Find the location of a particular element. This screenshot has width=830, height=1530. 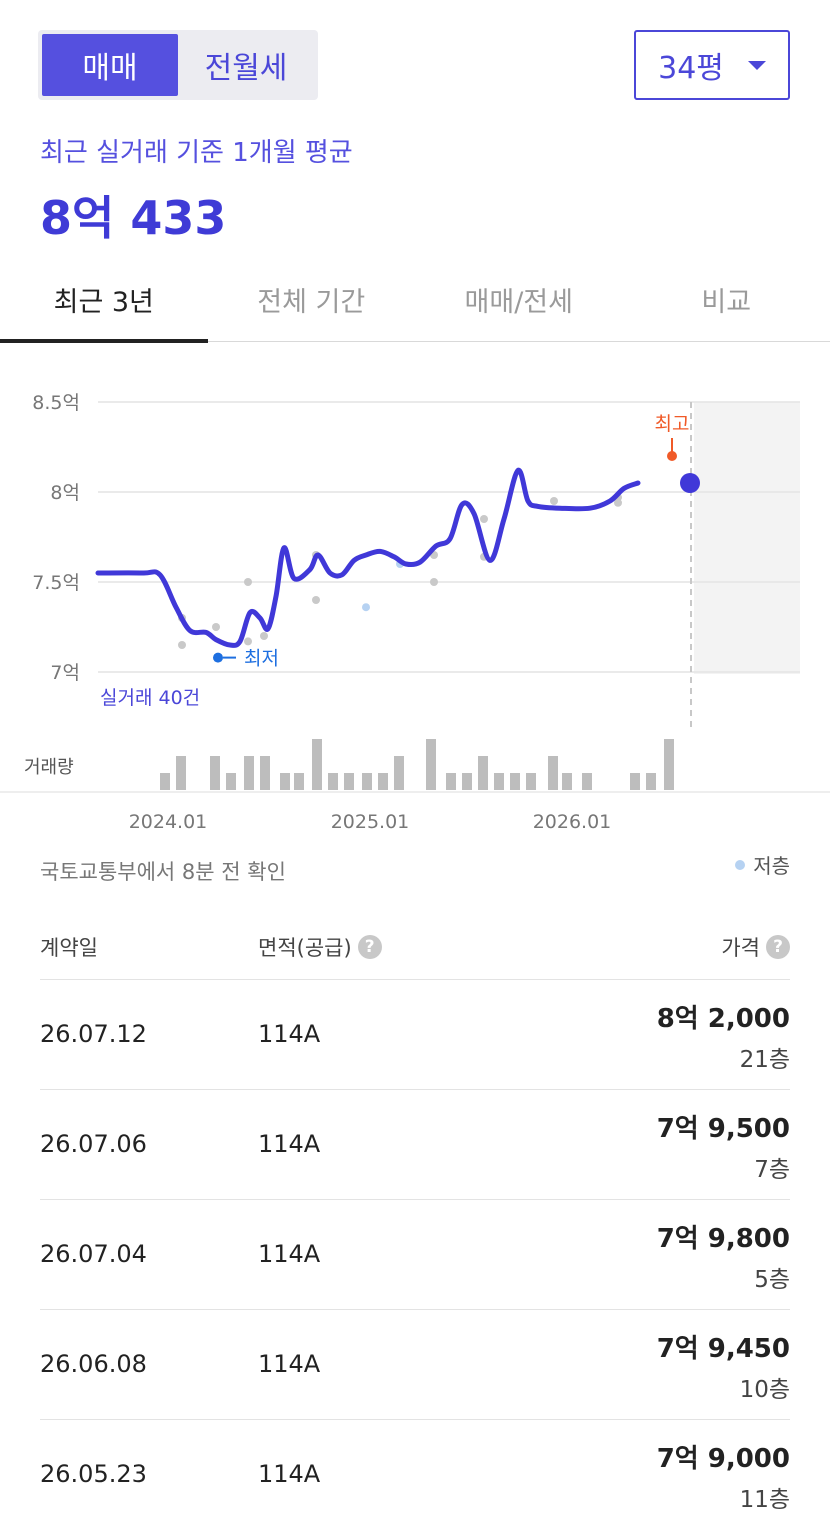

low-floor-legend: 저층 is located at coordinates (762, 864).